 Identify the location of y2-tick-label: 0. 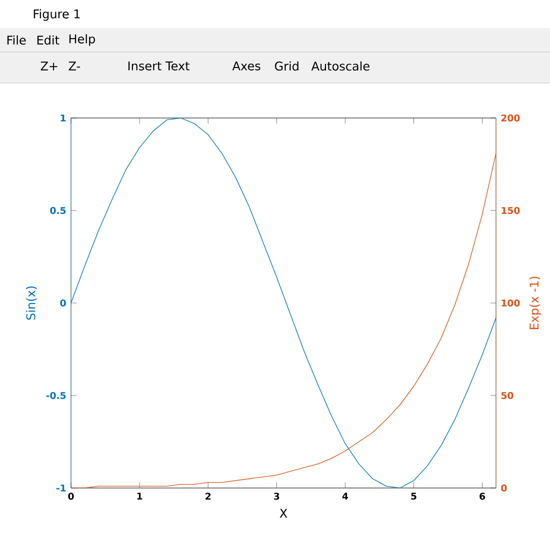
(504, 488).